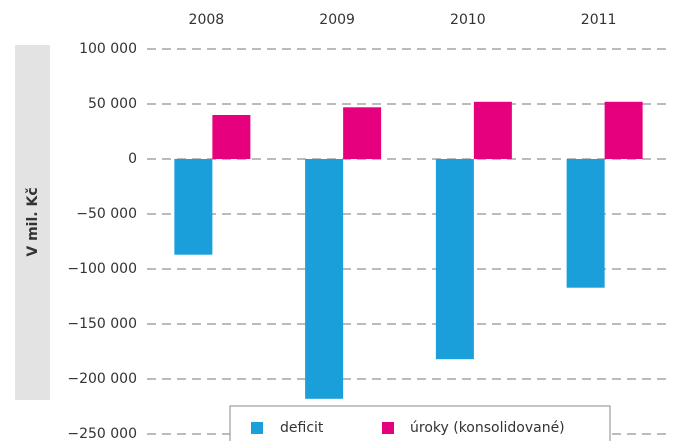 This screenshot has height=441, width=673. What do you see at coordinates (112, 104) in the screenshot?
I see `y-tick-label: 50 000` at bounding box center [112, 104].